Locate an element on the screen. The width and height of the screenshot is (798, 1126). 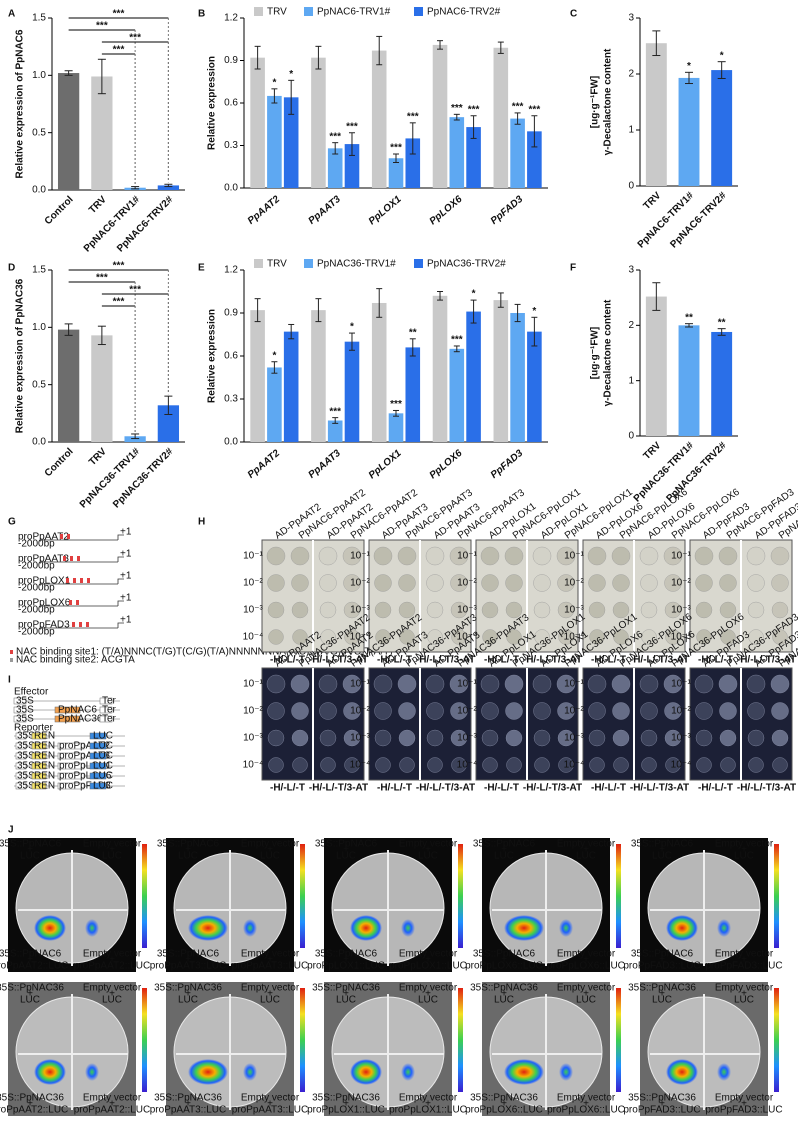
y-axis-label: Relative expression of PpNAC6 is located at coordinates (20, 103).